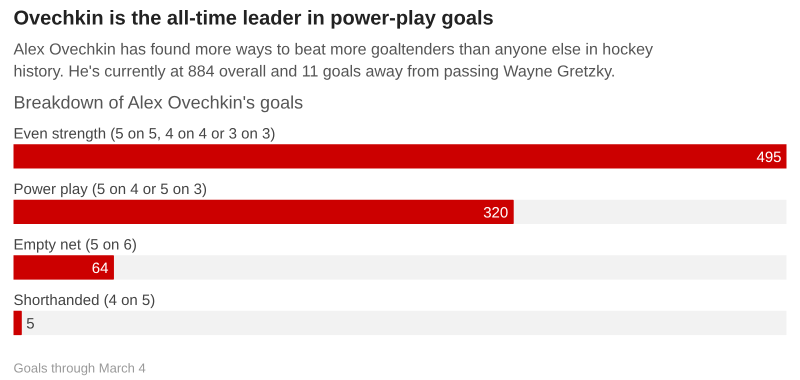 This screenshot has height=380, width=800. I want to click on chart-subtitle: Alex Ovechkin has found more ways to beat more goaltenders than anyone else in hockey history. He's currently at 884 overall and 11 goals away from passing Wayne Gretzky., so click(333, 60).